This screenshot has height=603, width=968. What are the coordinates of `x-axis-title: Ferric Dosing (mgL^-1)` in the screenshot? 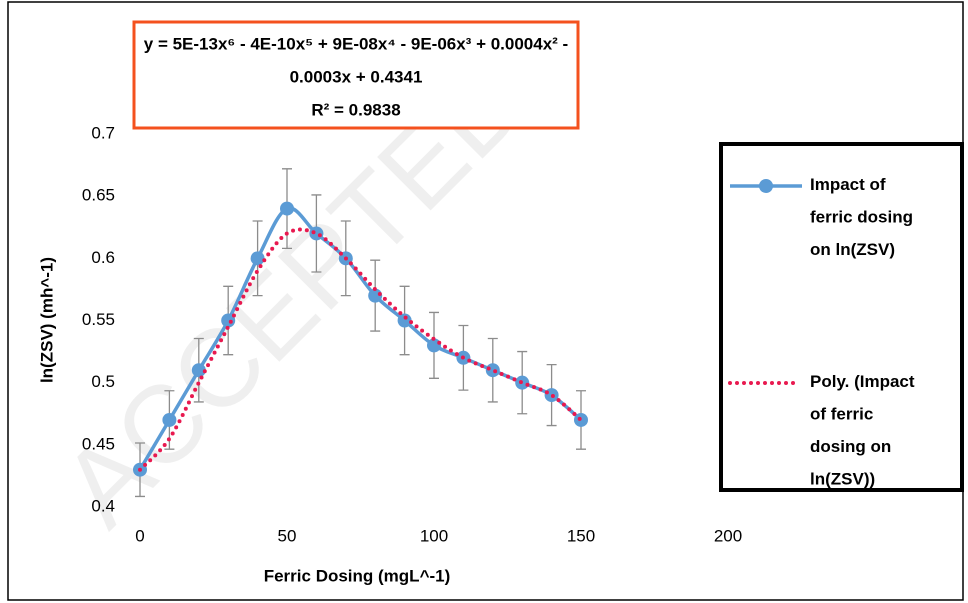 It's located at (357, 575).